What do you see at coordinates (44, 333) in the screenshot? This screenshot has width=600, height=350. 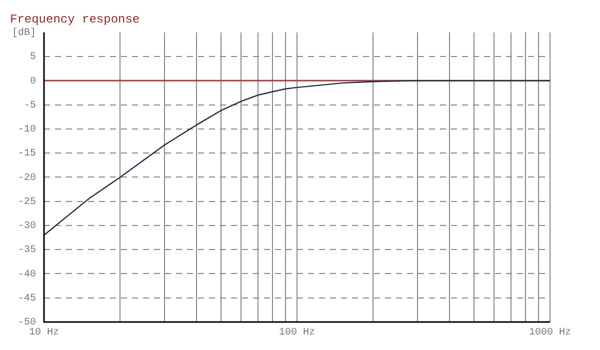 I see `x-tick-label: 10 Hz` at bounding box center [44, 333].